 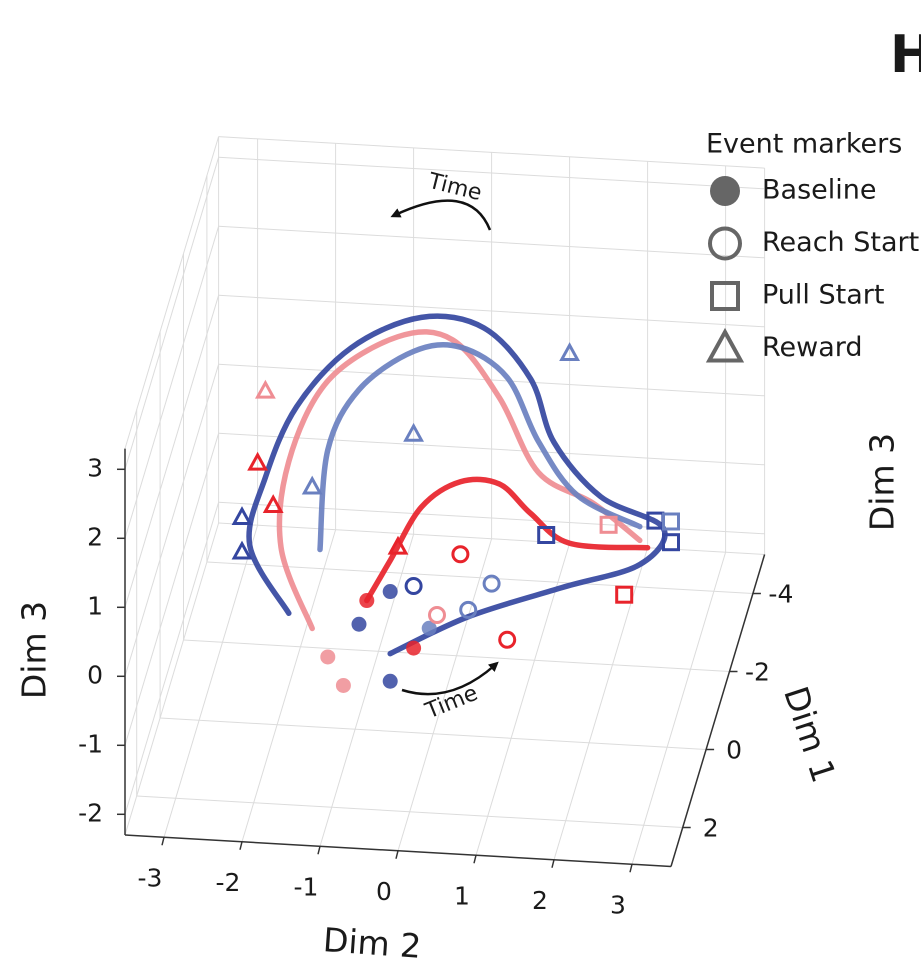 I want to click on z-tick-label: 0, so click(x=95, y=674).